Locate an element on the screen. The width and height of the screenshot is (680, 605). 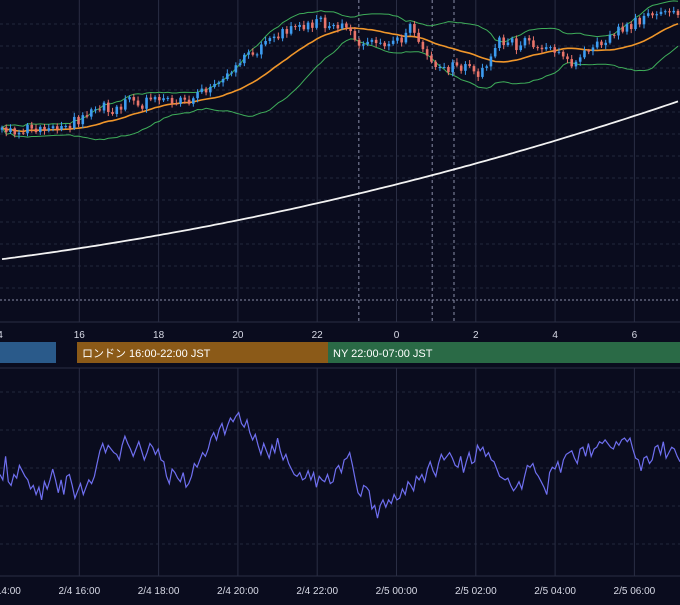
price-x-tick-label: 0 is located at coordinates (397, 335).